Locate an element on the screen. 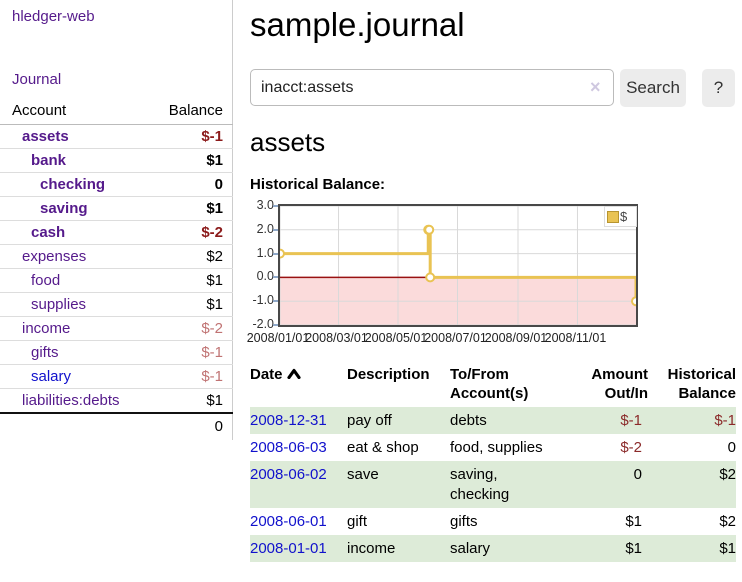  account-link-income: income is located at coordinates (46, 328).